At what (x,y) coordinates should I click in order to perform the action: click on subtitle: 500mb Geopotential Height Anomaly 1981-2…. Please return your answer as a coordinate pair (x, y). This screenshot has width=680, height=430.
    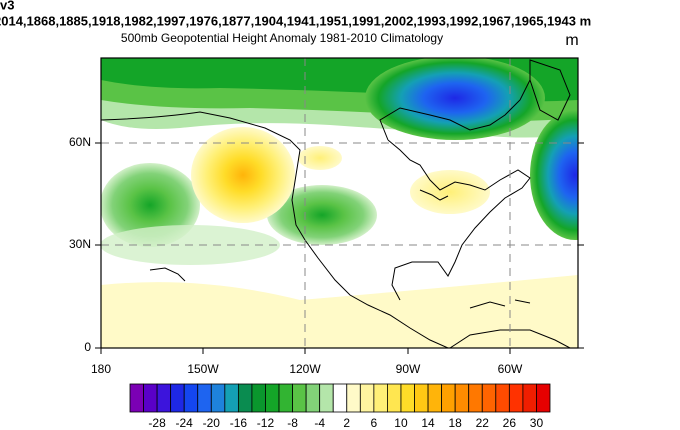
    Looking at the image, I should click on (282, 38).